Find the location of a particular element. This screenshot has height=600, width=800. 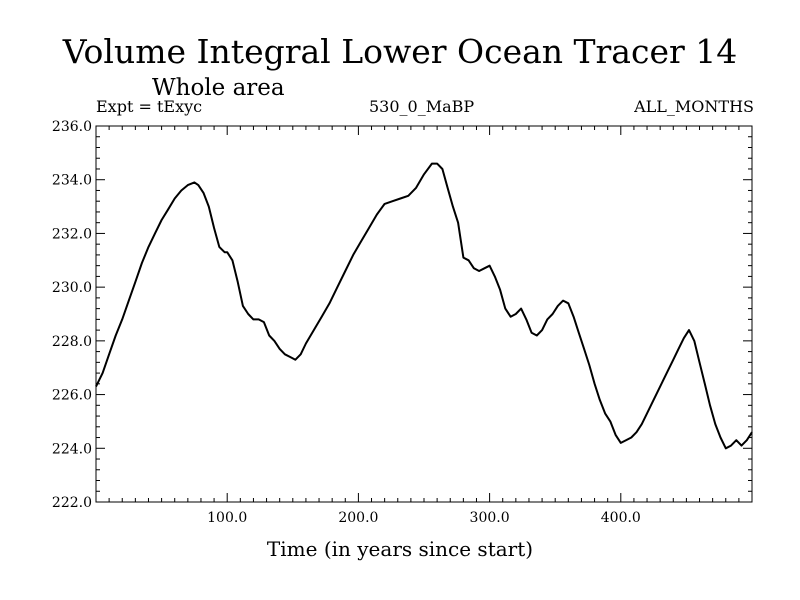

chart-subtitle: Whole area is located at coordinates (218, 88).